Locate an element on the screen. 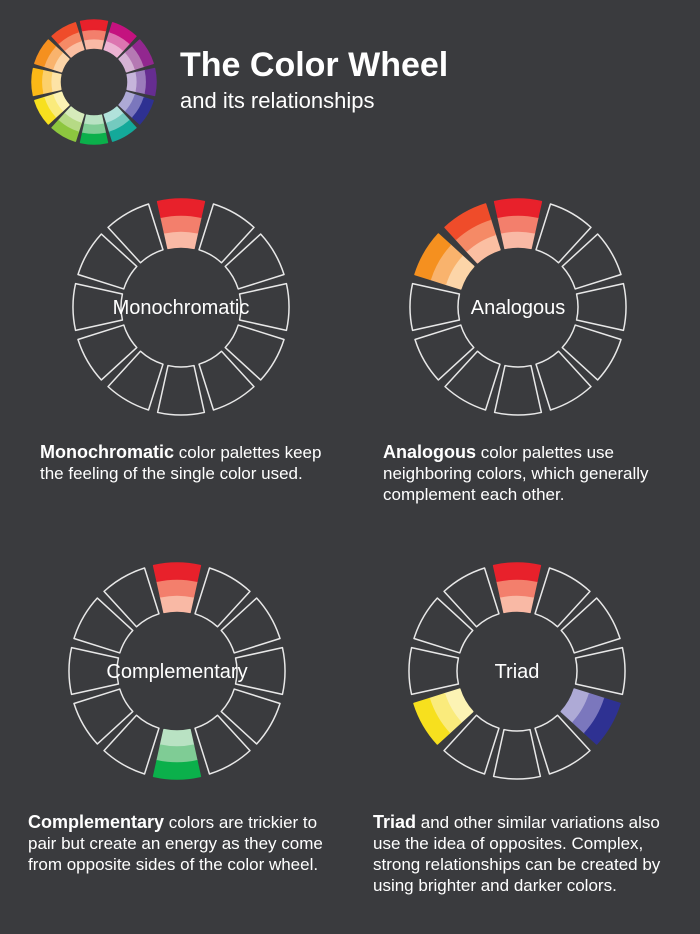 The height and width of the screenshot is (934, 700). wheel-label: Triad is located at coordinates (517, 672).